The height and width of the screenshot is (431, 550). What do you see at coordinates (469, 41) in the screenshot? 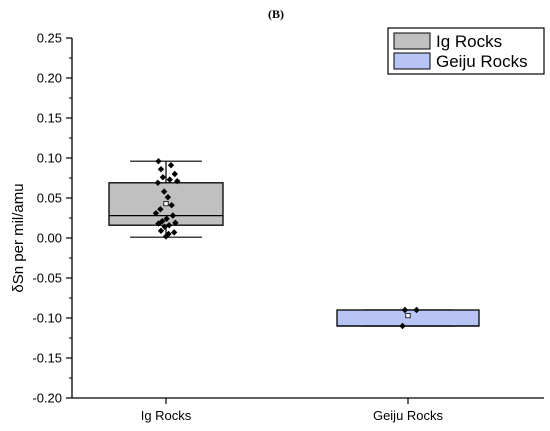
I see `legend-label: Ig Rocks` at bounding box center [469, 41].